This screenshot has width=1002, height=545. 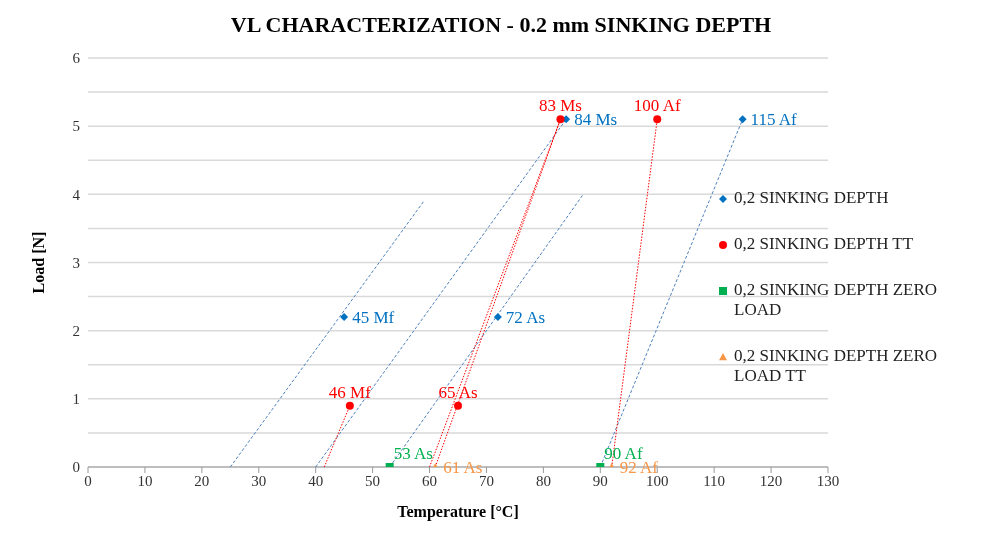 What do you see at coordinates (824, 244) in the screenshot?
I see `legend-label: 0,2 SINKING DEPTH TT` at bounding box center [824, 244].